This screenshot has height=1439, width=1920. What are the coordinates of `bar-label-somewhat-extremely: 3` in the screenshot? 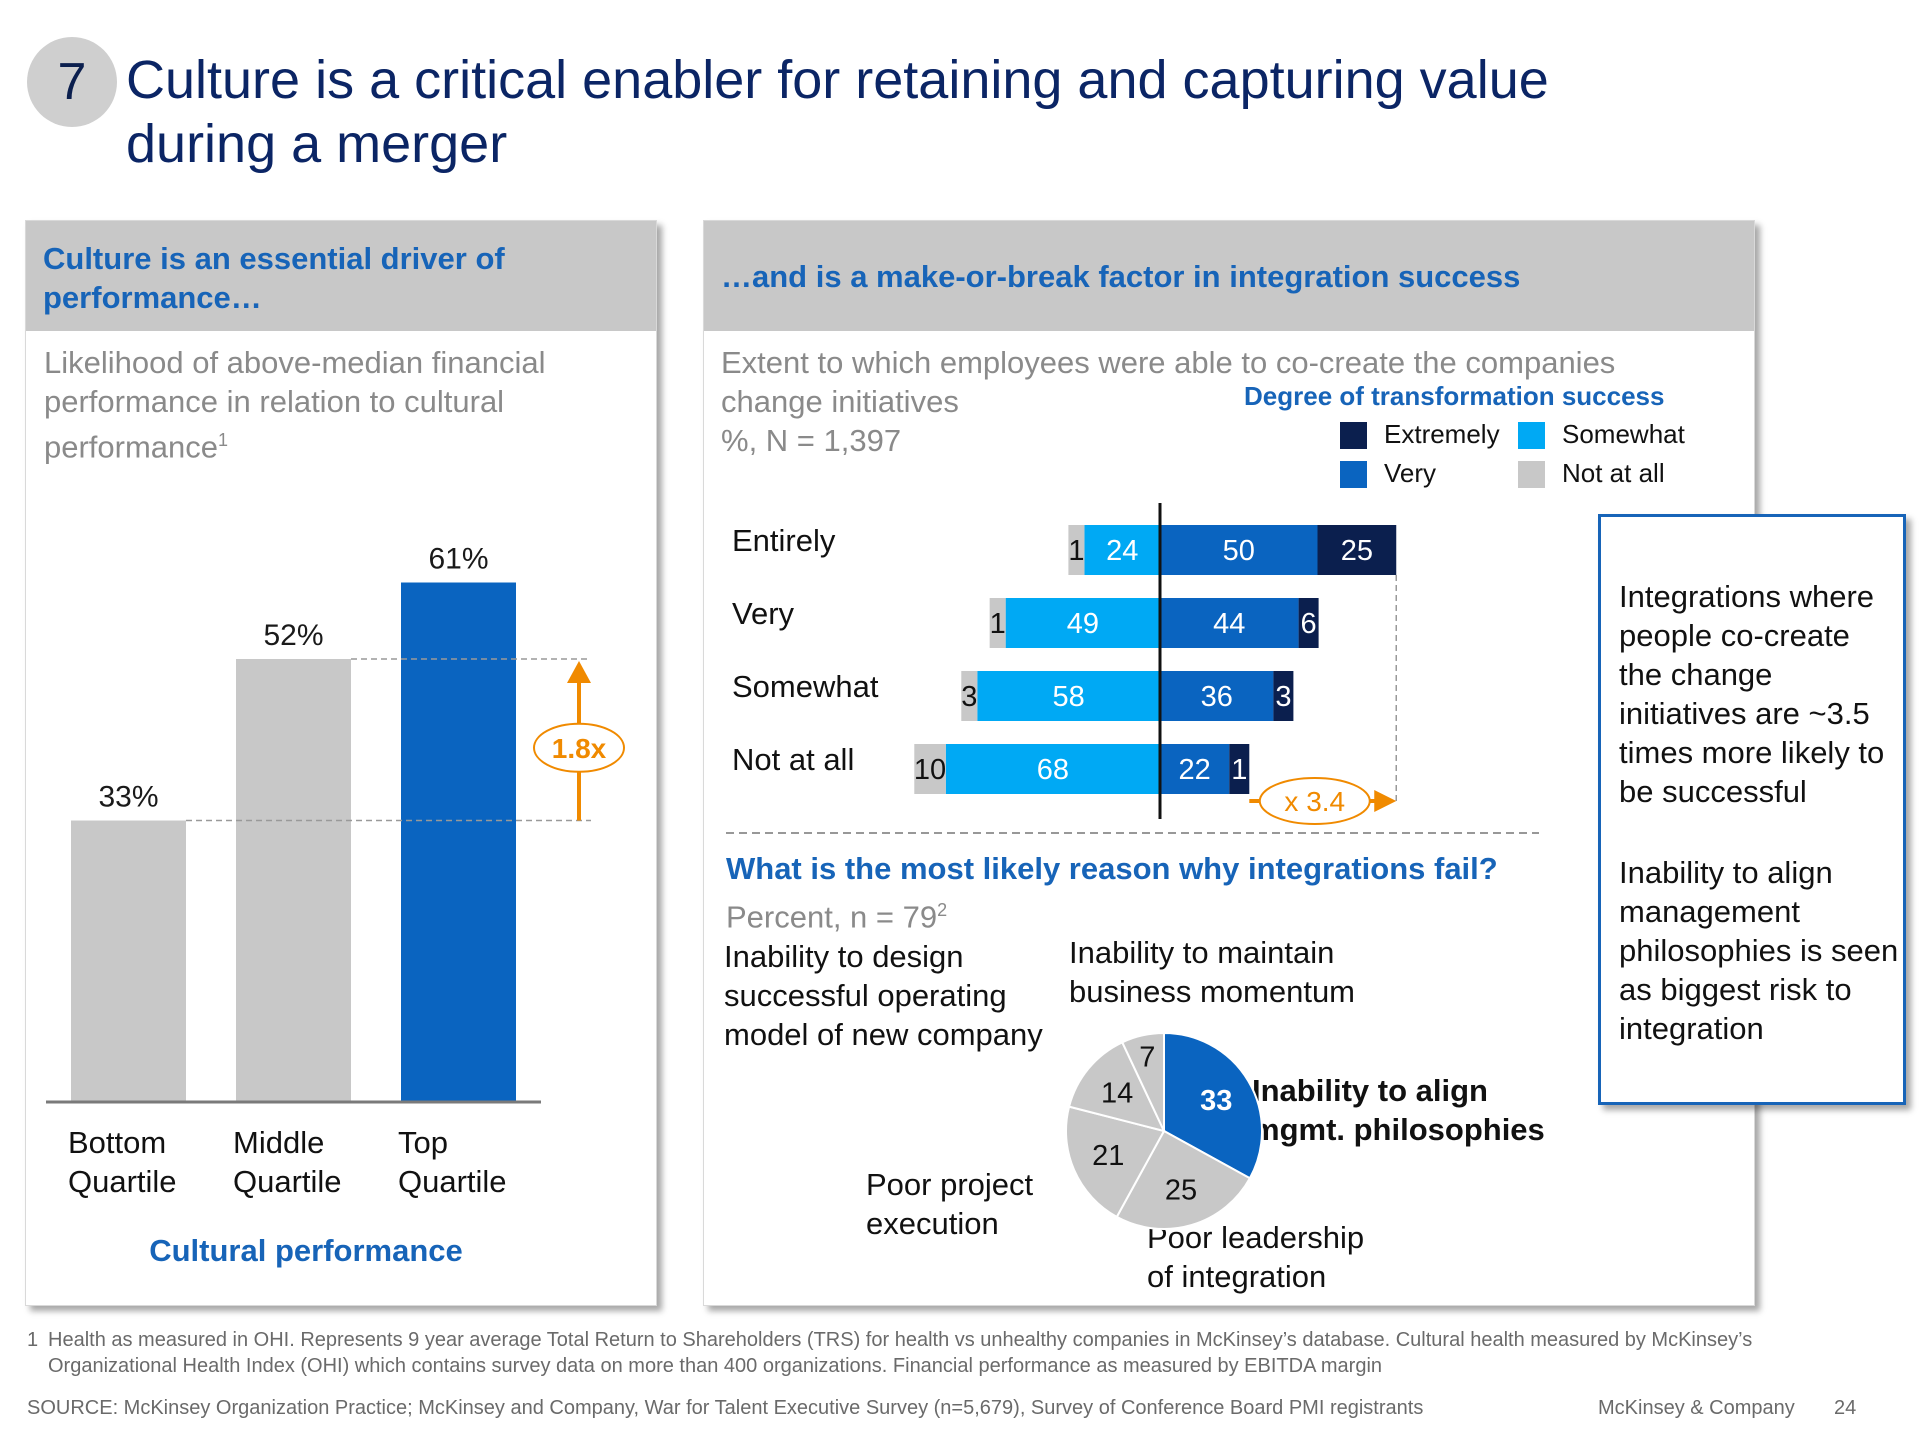 It's located at (1283, 697).